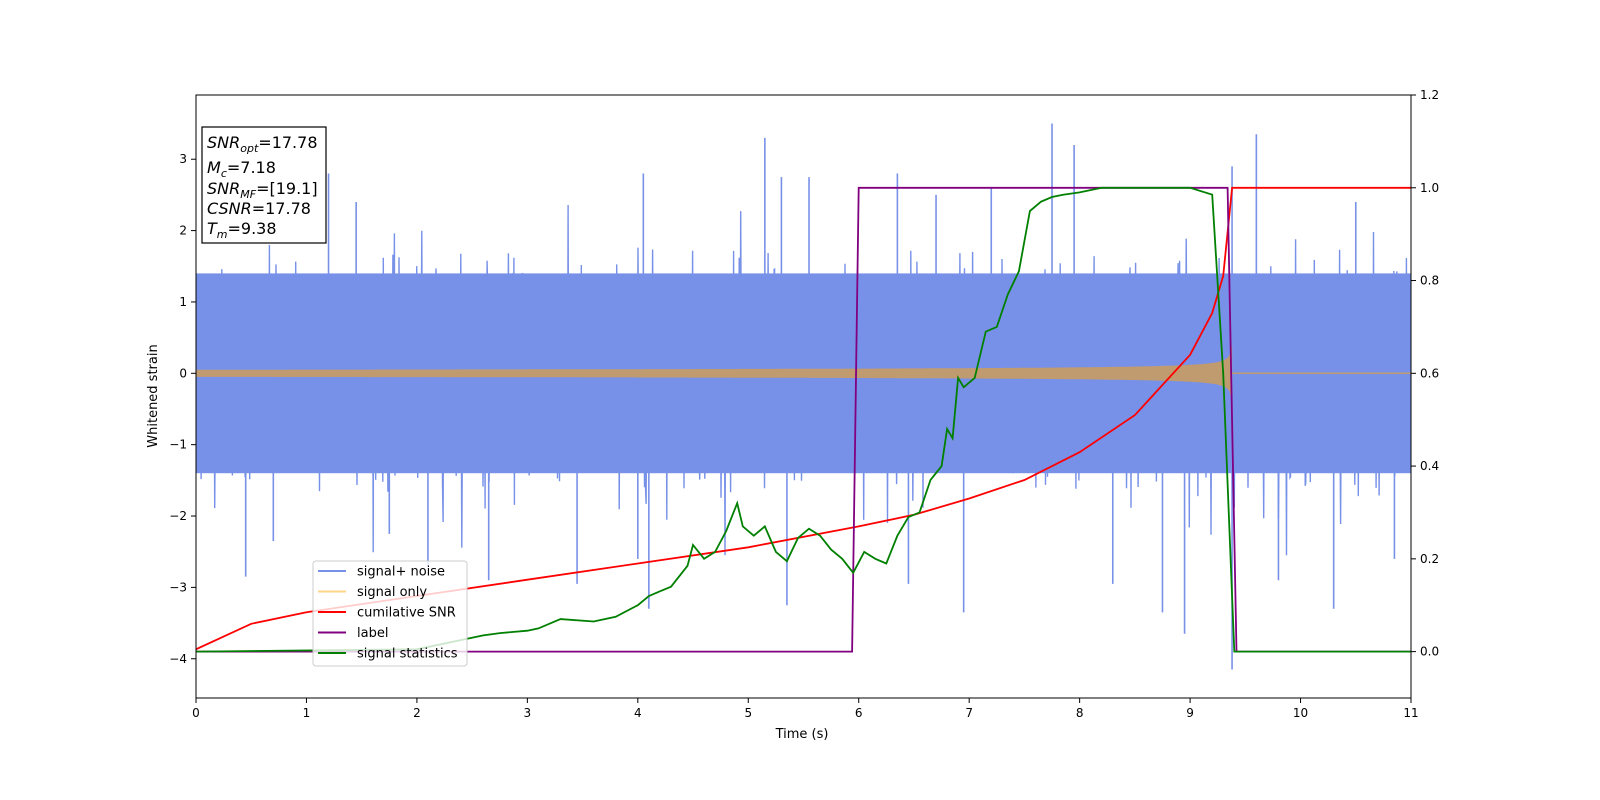  Describe the element at coordinates (1429, 559) in the screenshot. I see `right-y-tick-label: 0.2` at that location.